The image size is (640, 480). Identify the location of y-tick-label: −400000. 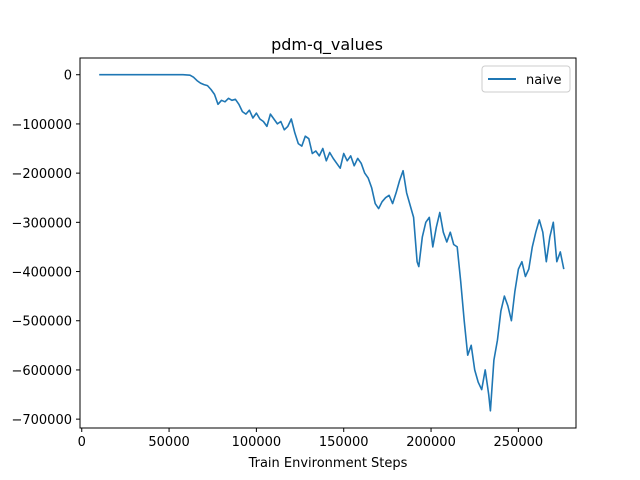
(41, 273).